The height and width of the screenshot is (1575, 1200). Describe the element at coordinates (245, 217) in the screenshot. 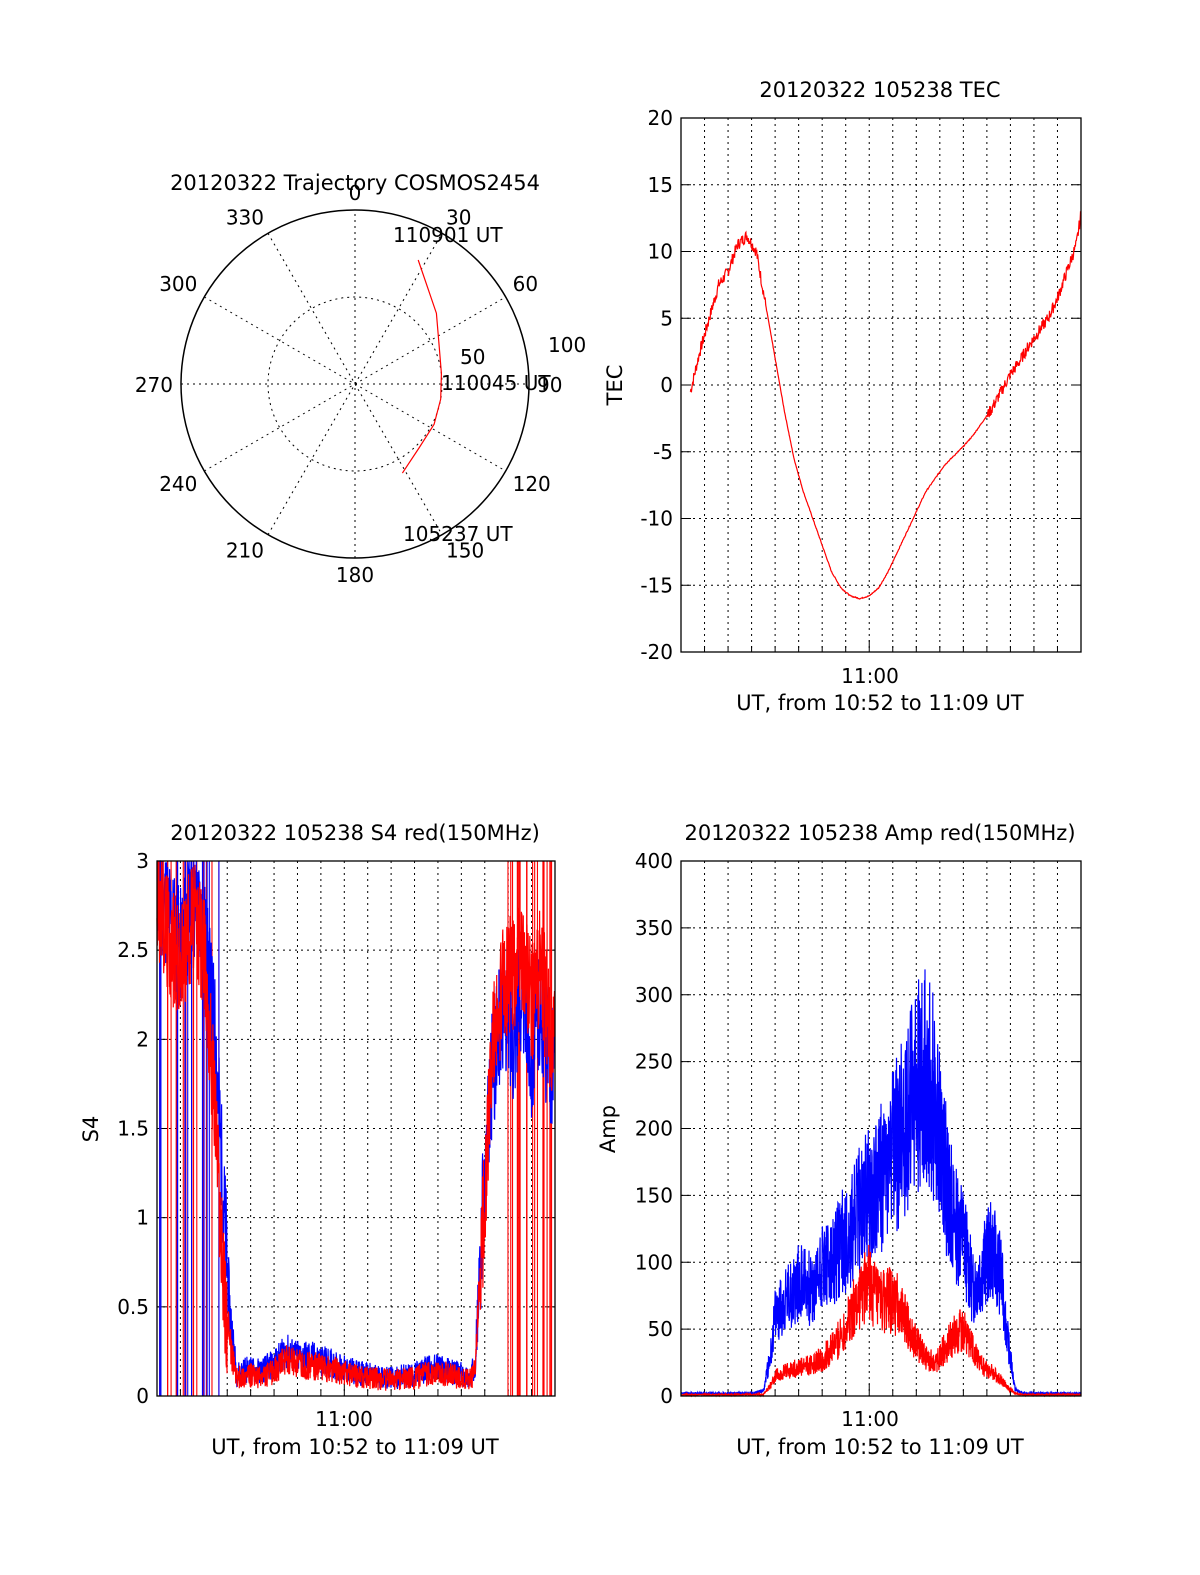

I see `azimuth-label-330: 330` at that location.